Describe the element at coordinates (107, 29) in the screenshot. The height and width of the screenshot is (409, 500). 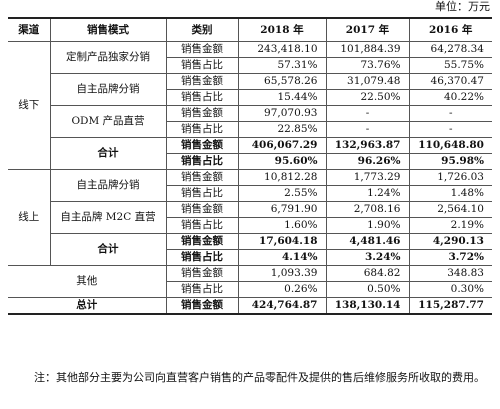
I see `header-mode: 销售模式` at that location.